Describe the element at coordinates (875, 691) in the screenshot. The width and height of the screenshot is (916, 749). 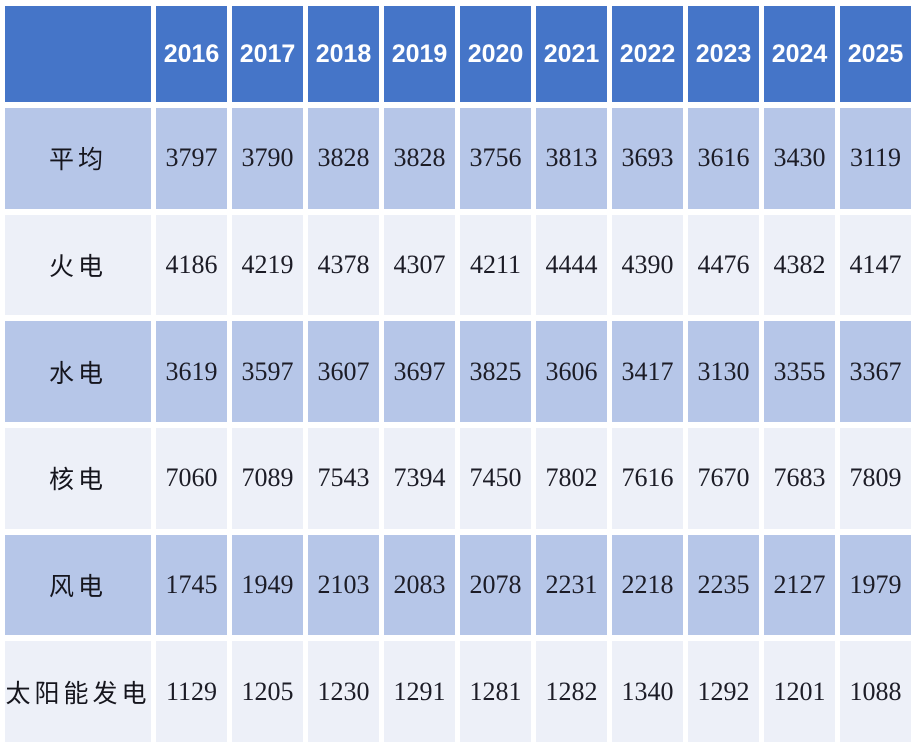
I see `value-cell: 1088` at that location.